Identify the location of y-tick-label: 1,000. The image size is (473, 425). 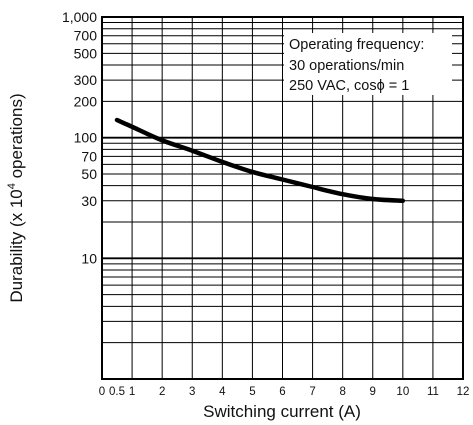
(79, 17).